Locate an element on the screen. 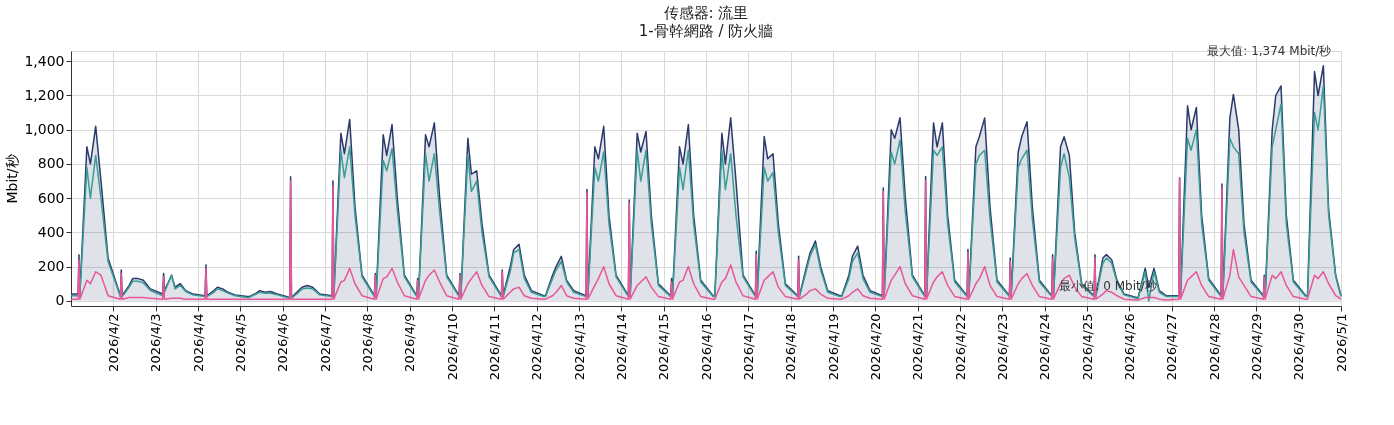 The height and width of the screenshot is (425, 1394). x-tick-label: 2026/4/9 is located at coordinates (410, 342).